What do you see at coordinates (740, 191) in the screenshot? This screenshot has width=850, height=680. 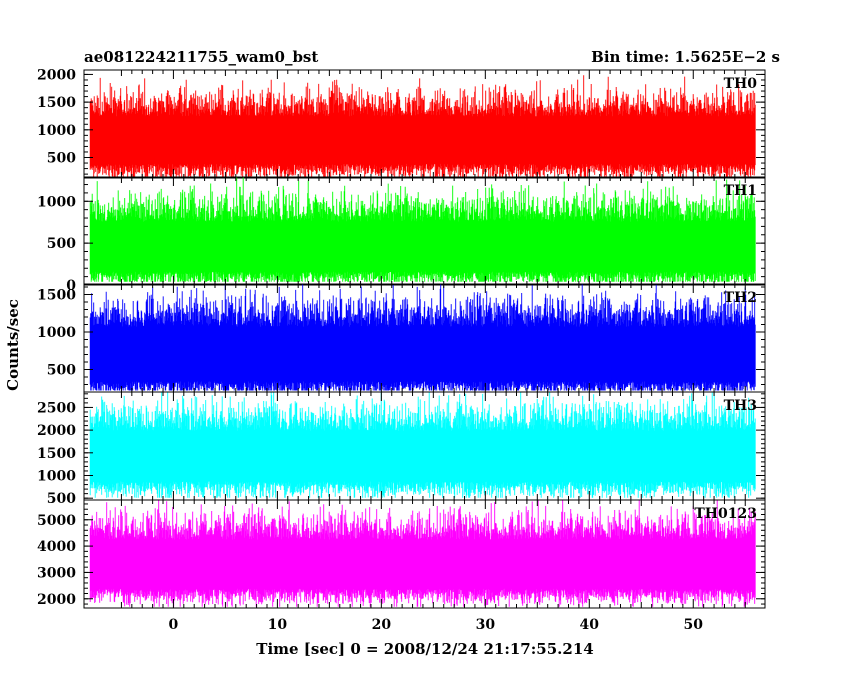 I see `panel-label: TH1` at bounding box center [740, 191].